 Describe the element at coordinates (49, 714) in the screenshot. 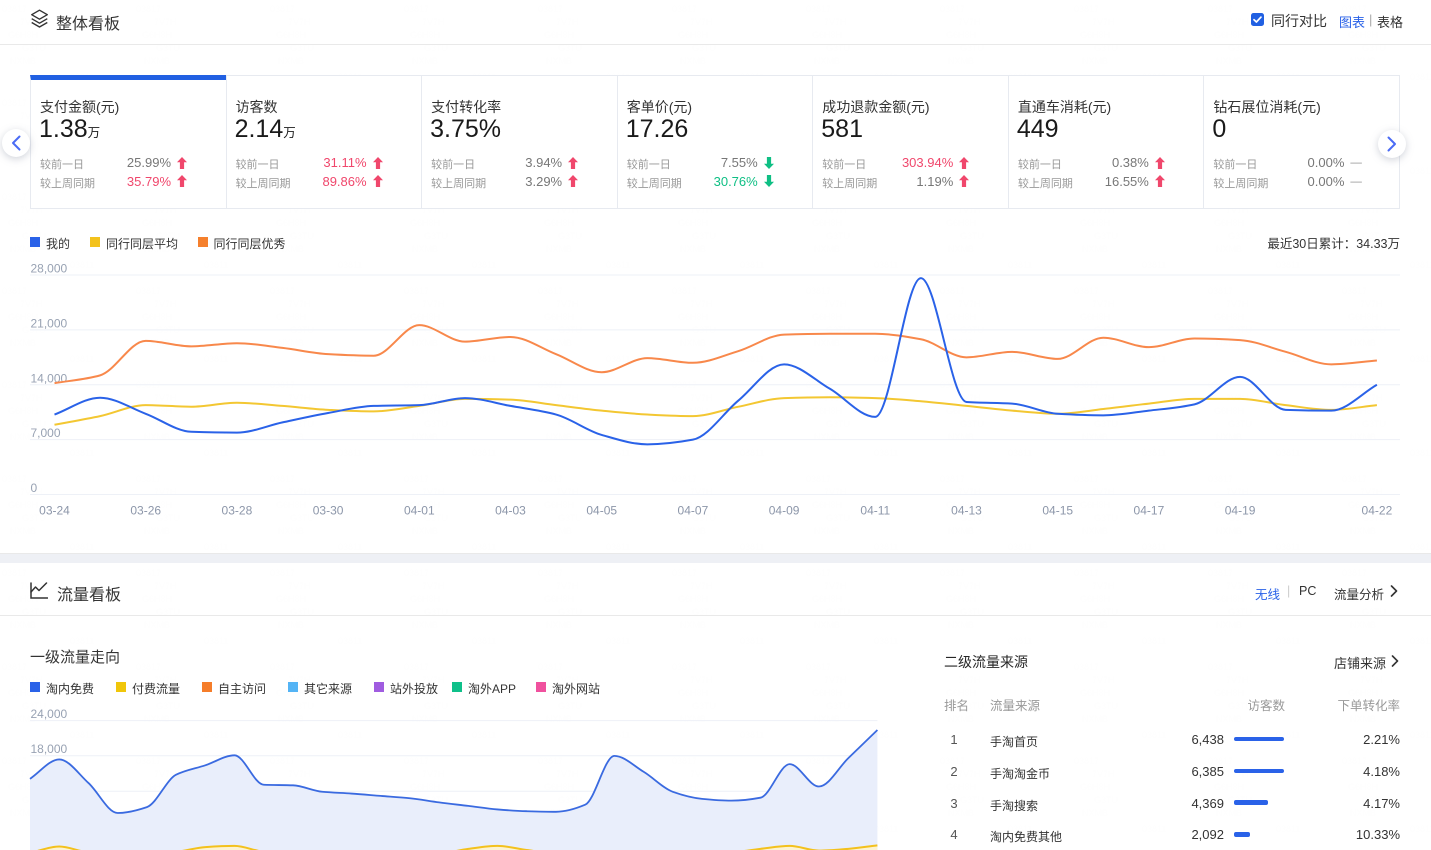

I see `svg-text: 24,000` at that location.